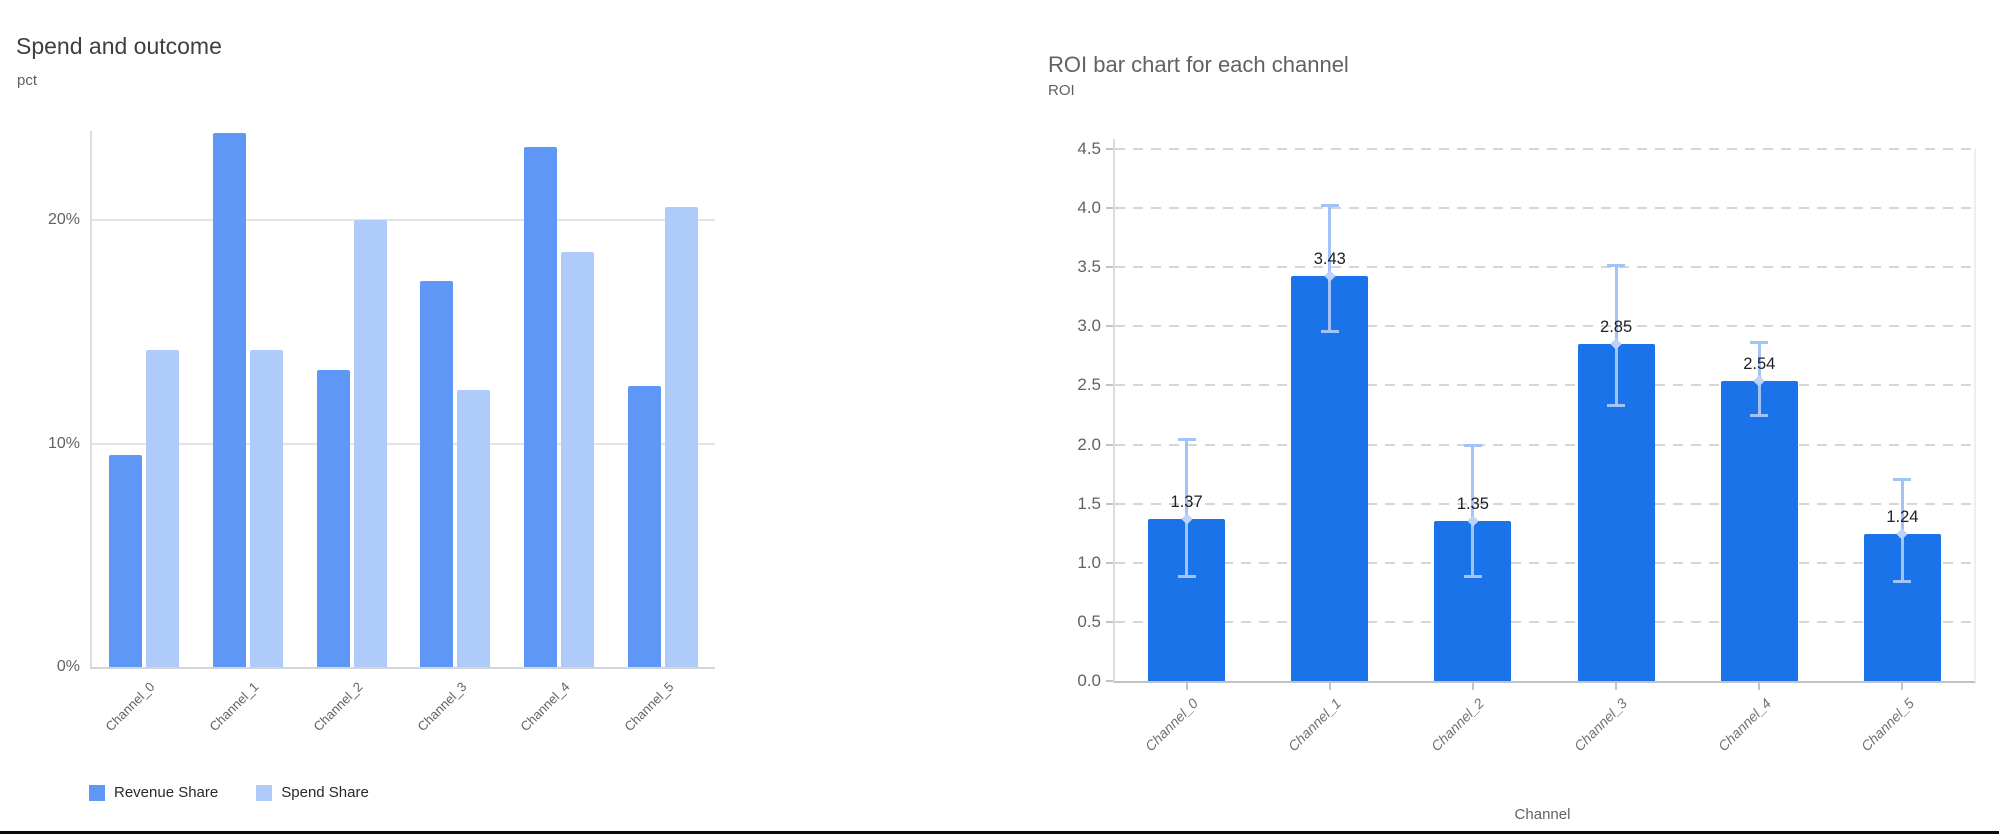 Image resolution: width=1999 pixels, height=838 pixels. I want to click on bar-channel_4-spend, so click(578, 459).